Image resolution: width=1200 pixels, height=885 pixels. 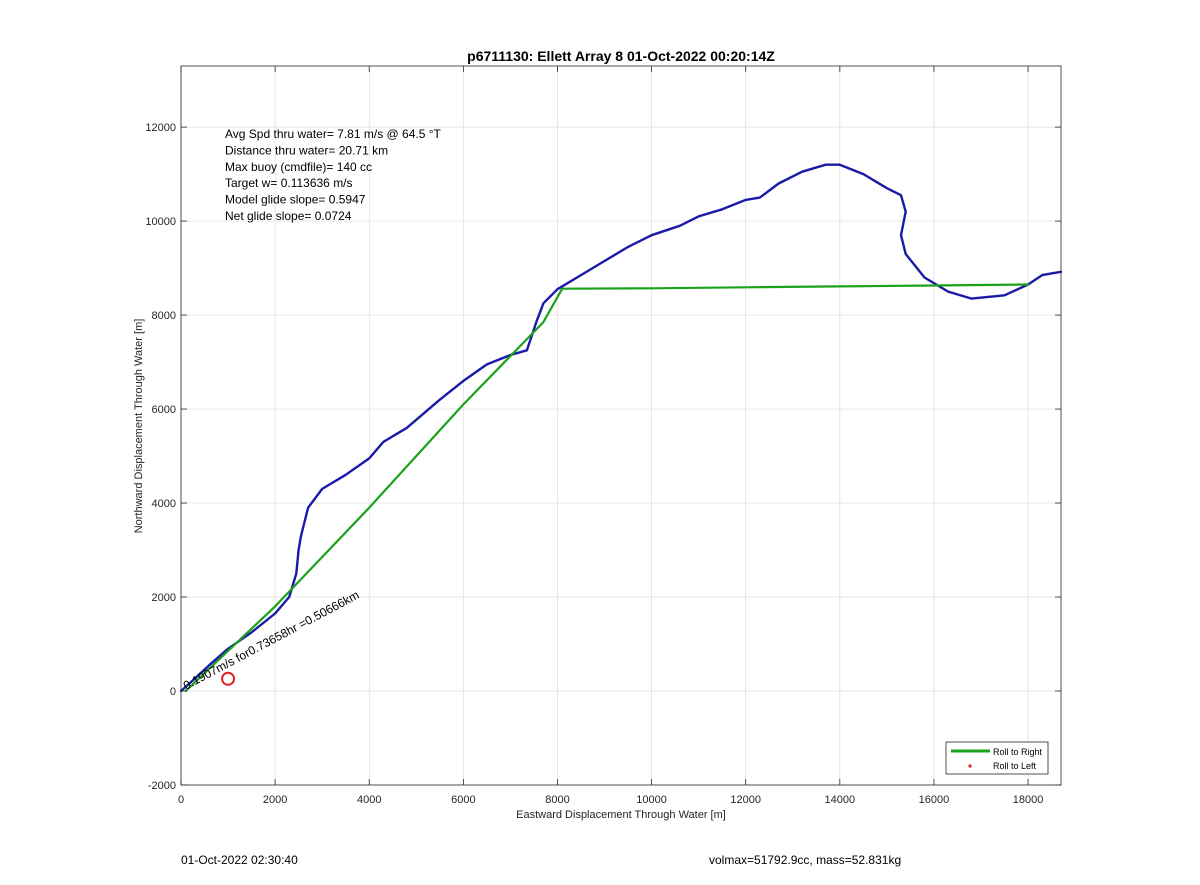 I want to click on x-tick-label: 2000, so click(x=275, y=800).